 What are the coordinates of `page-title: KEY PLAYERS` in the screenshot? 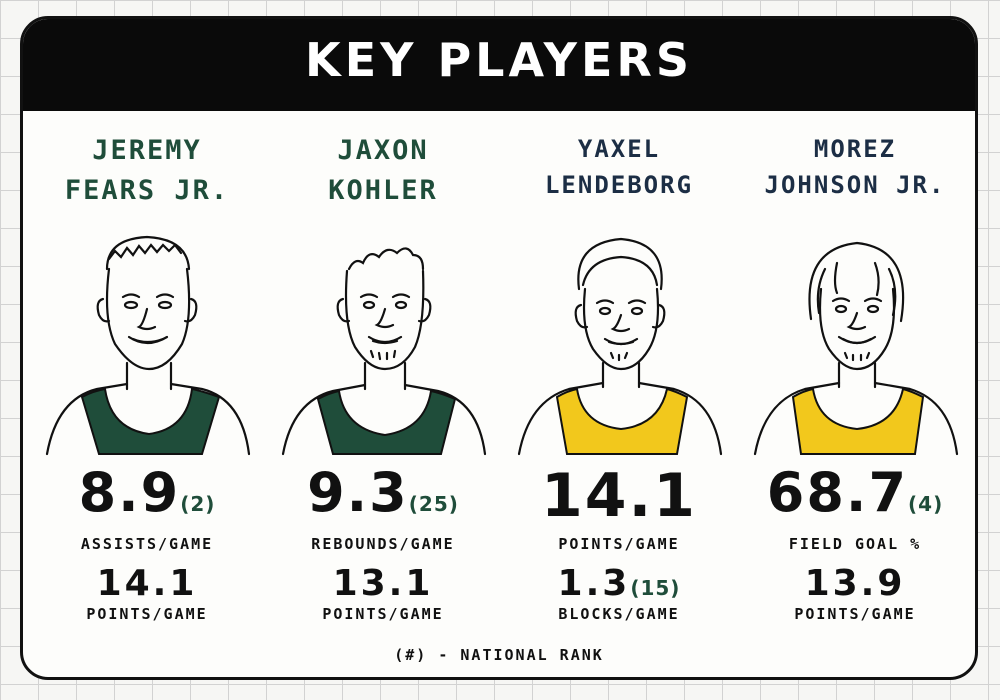 It's located at (499, 60).